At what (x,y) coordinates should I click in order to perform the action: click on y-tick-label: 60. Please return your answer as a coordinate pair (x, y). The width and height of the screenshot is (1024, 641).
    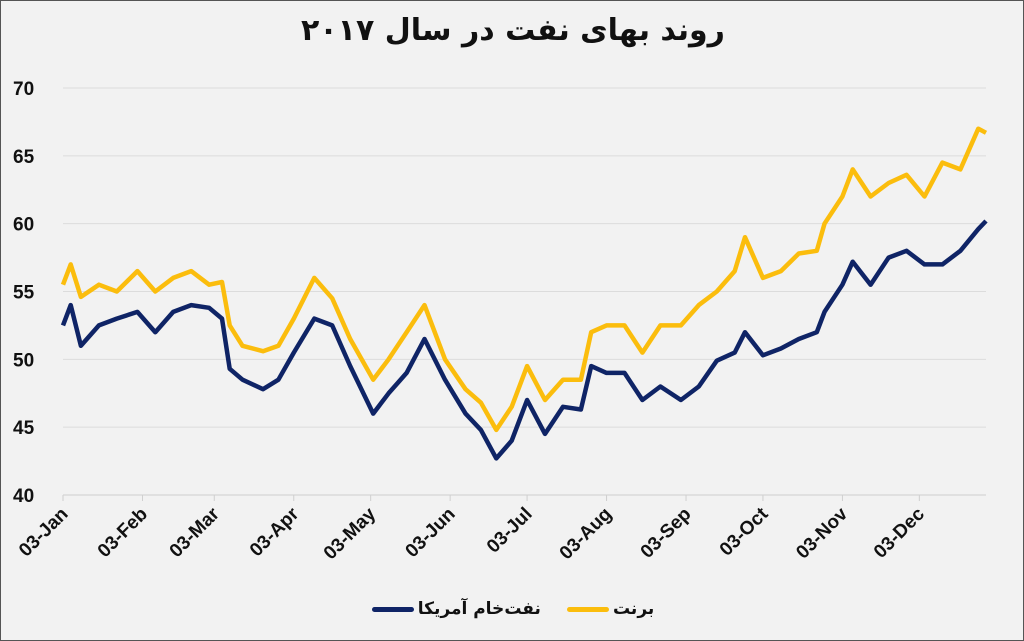
    Looking at the image, I should click on (23, 225).